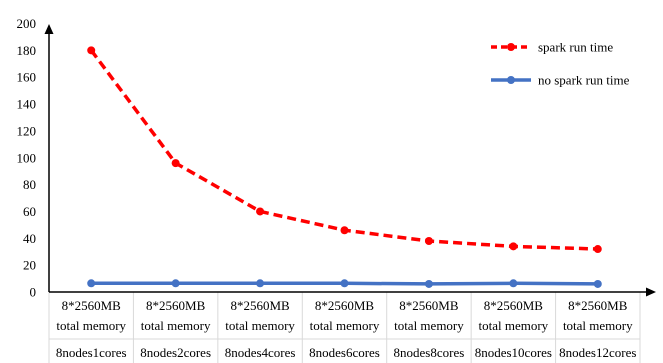  What do you see at coordinates (27, 77) in the screenshot?
I see `y-tick-label: 160` at bounding box center [27, 77].